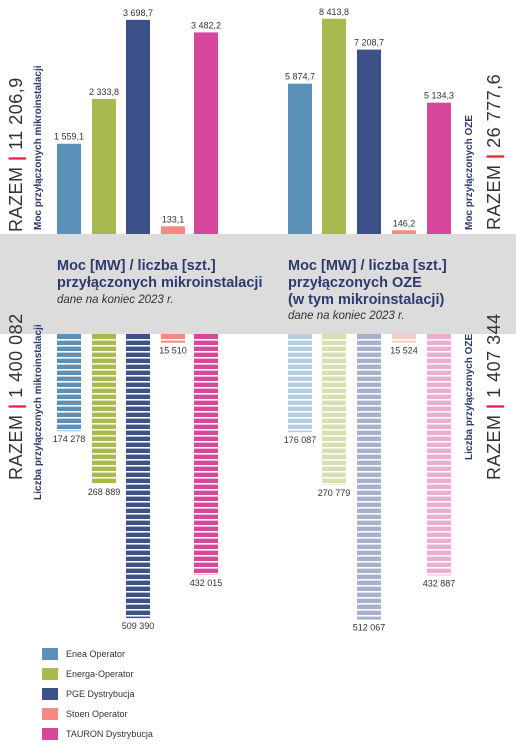 This screenshot has height=746, width=516. Describe the element at coordinates (439, 168) in the screenshot. I see `right-power-bar-tauron` at that location.